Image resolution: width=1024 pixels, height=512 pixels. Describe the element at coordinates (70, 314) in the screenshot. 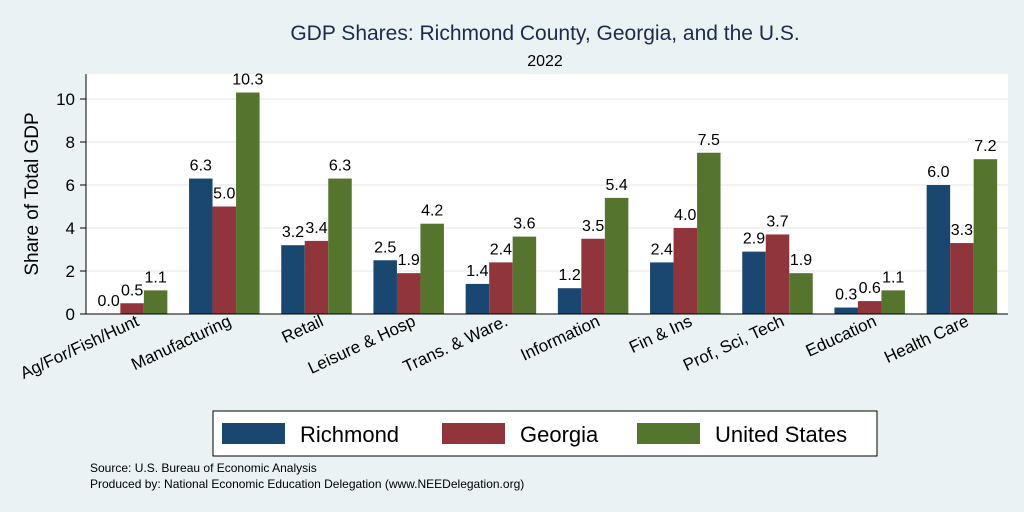

I see `y-tick-label: 0` at that location.